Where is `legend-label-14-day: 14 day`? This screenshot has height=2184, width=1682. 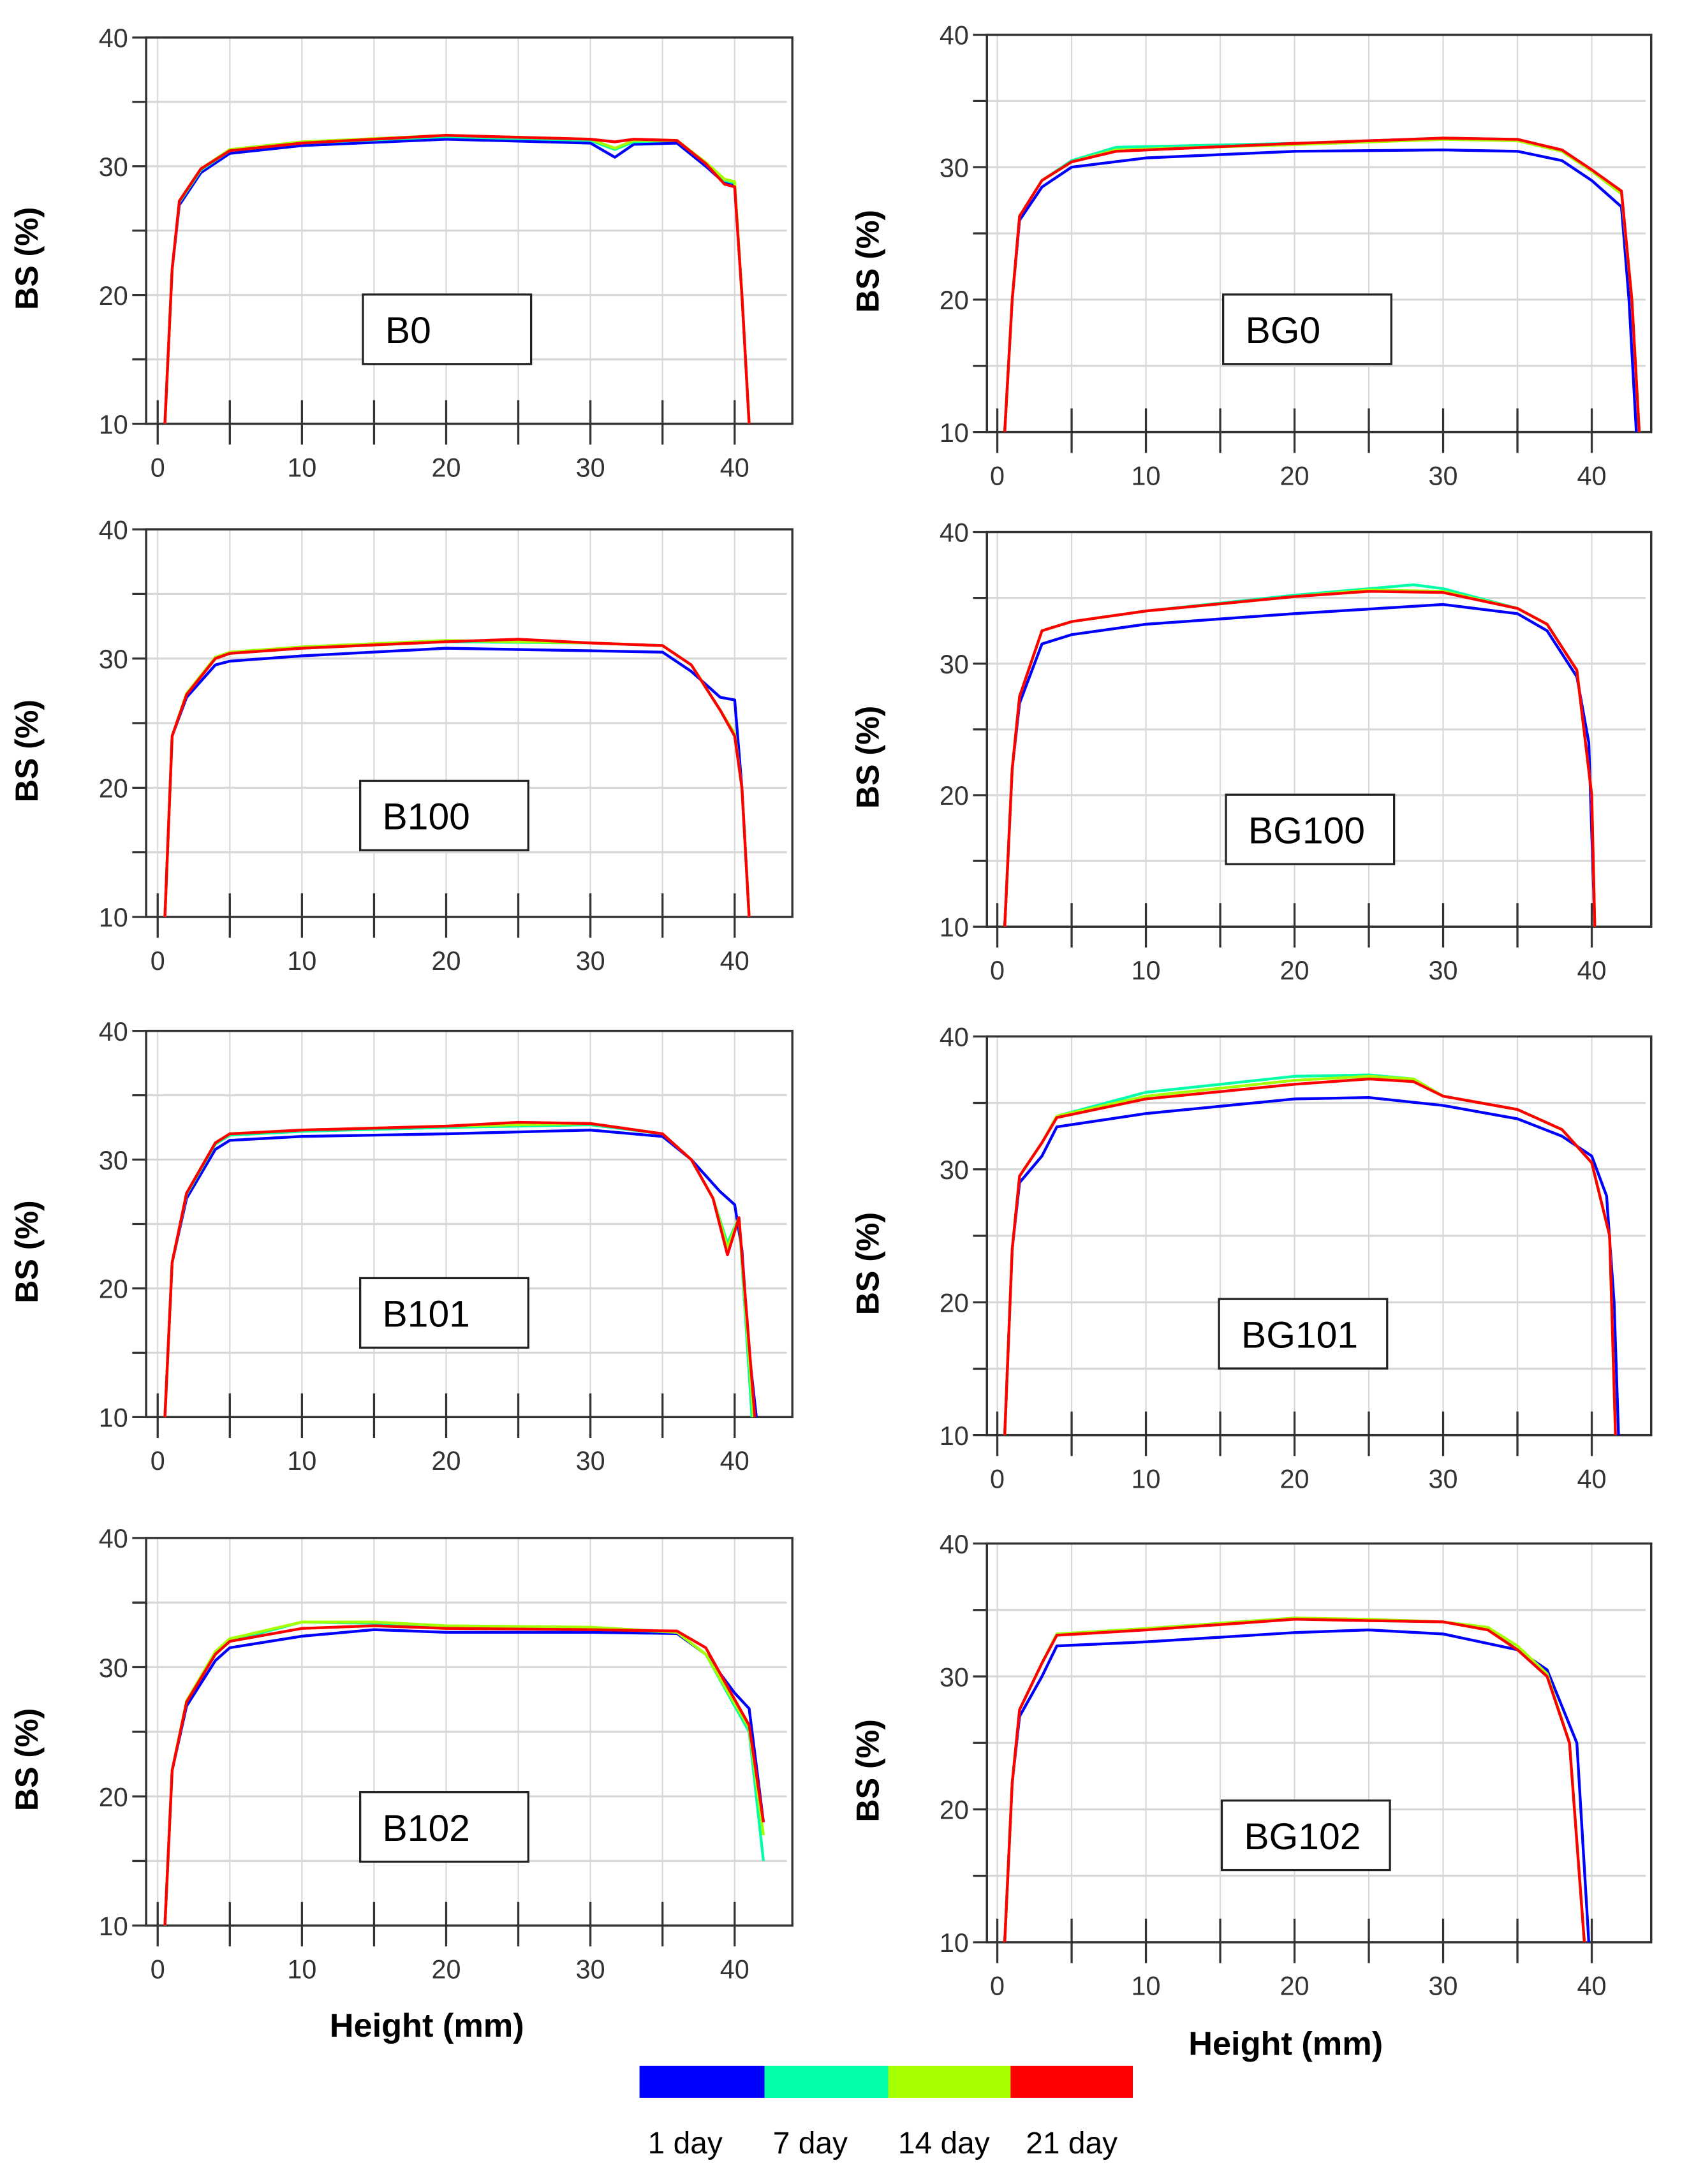 legend-label-14-day: 14 day is located at coordinates (944, 2143).